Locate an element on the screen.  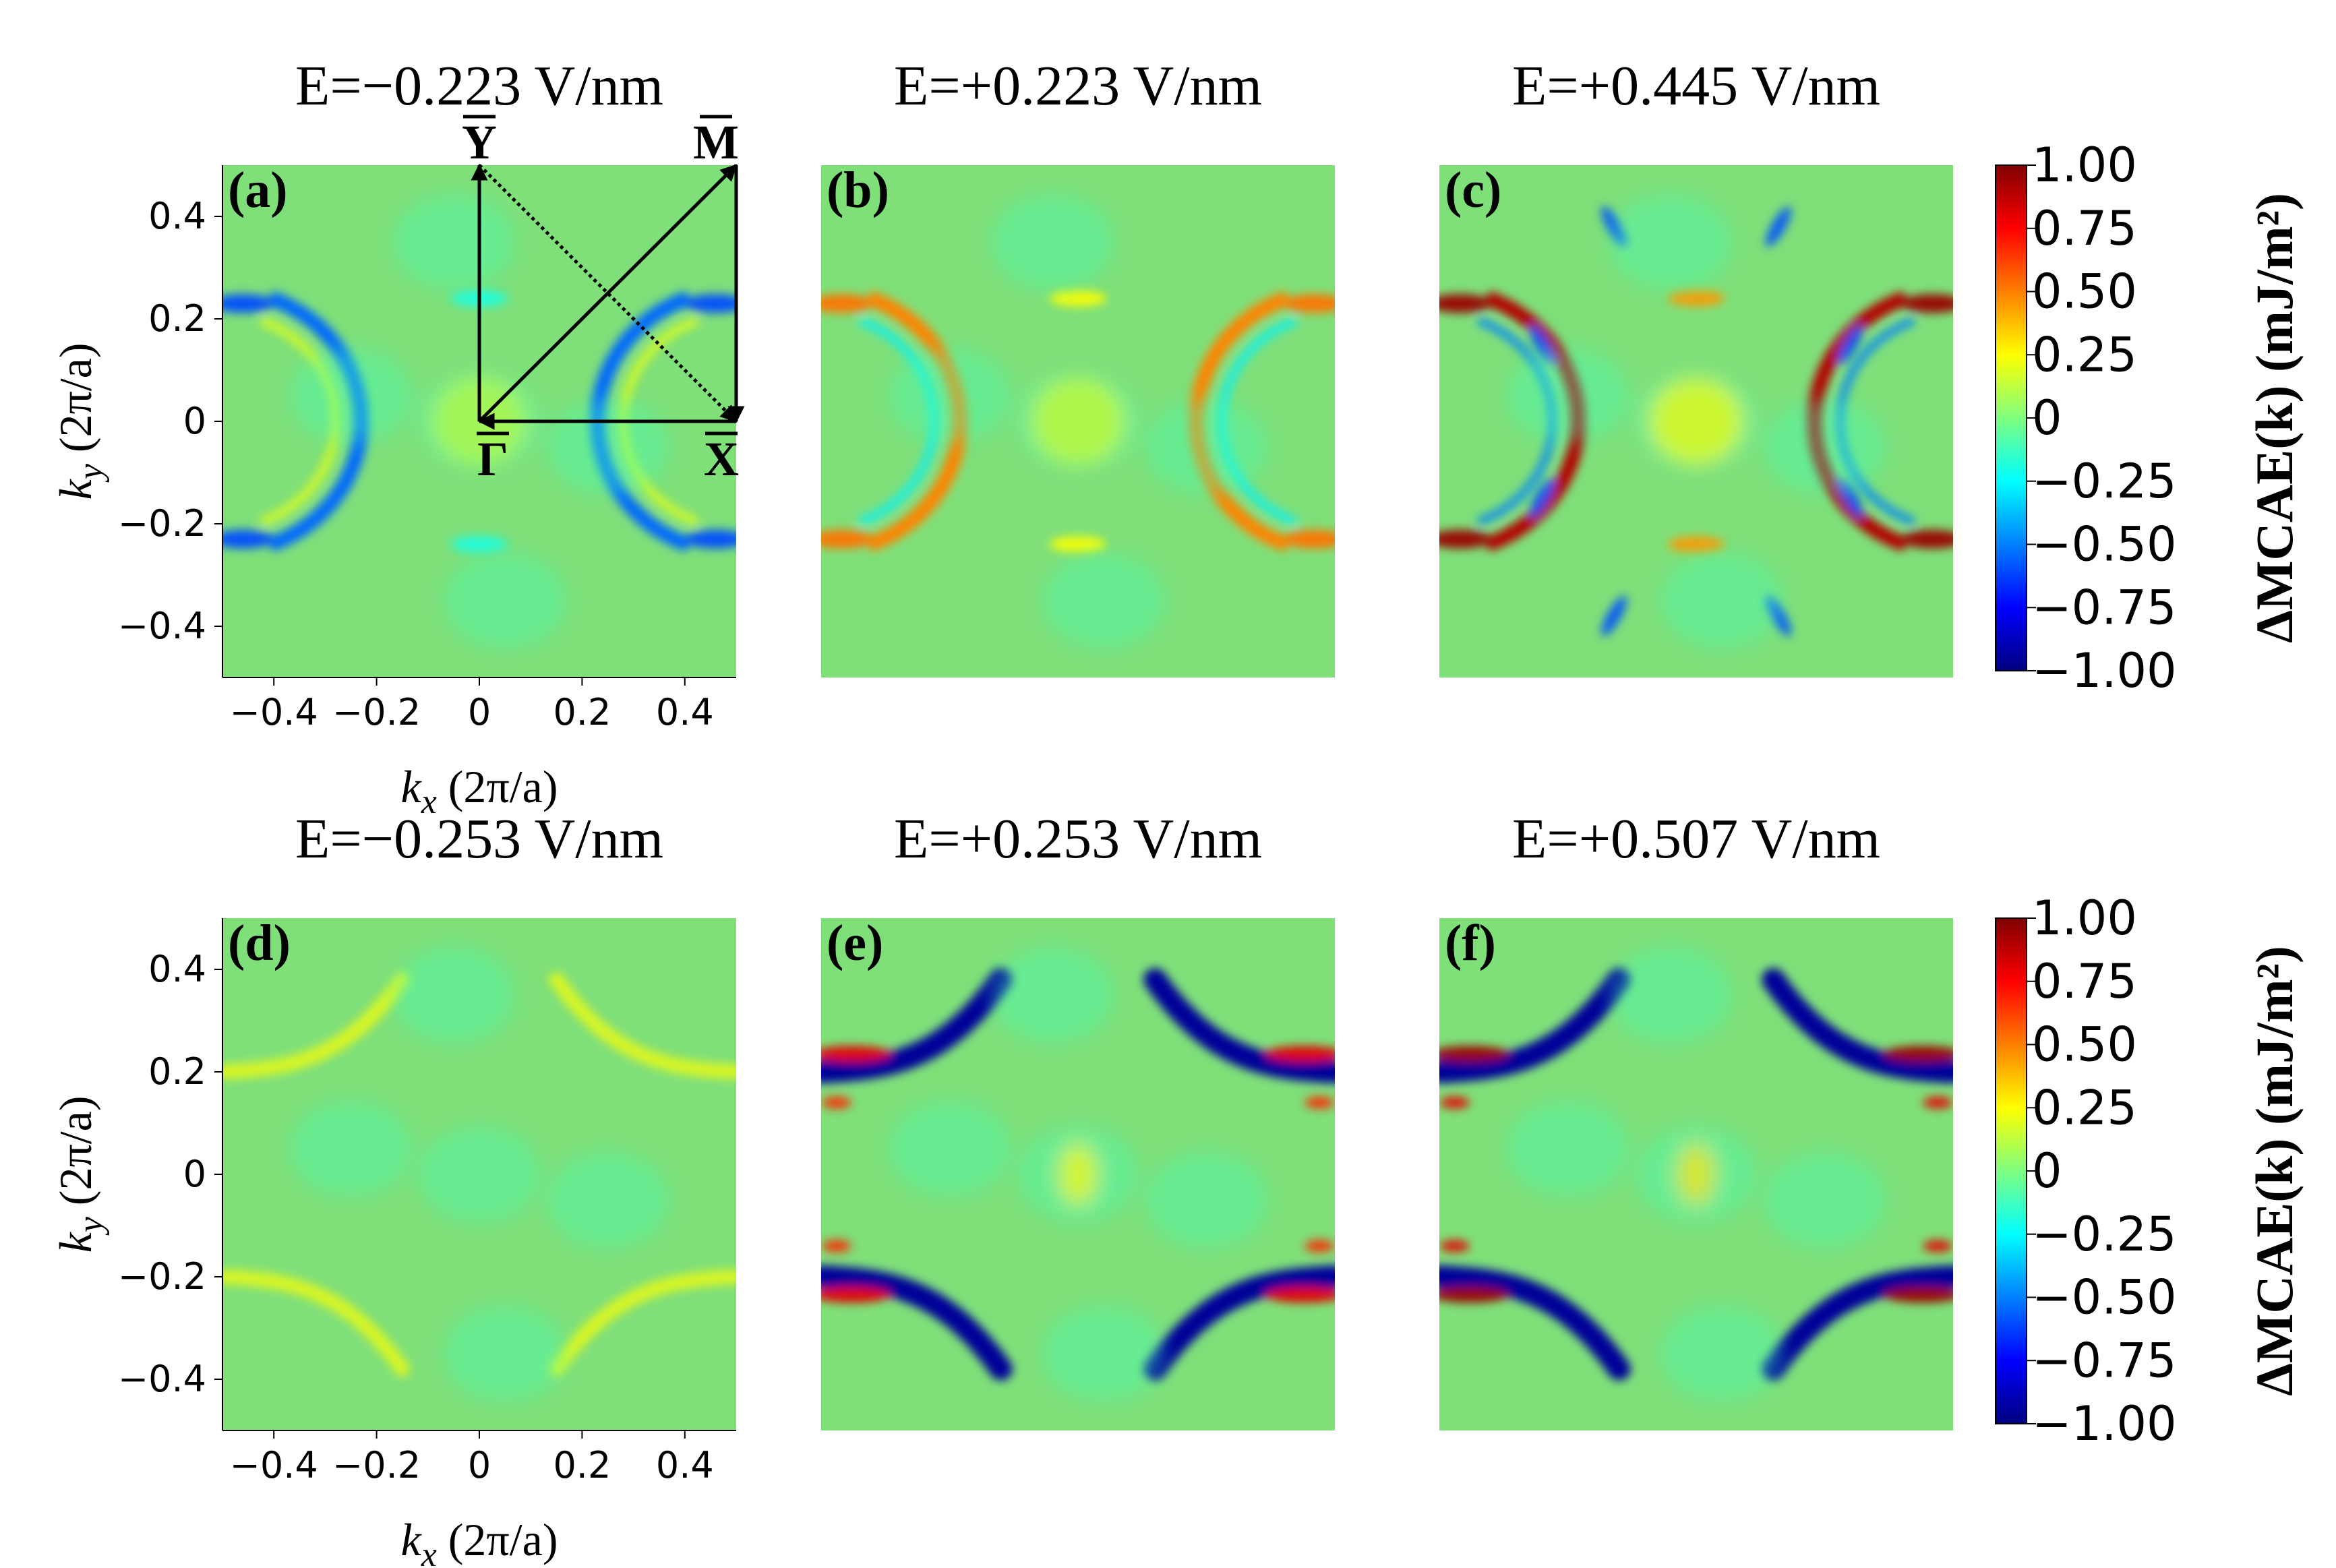
panel-label: (e) is located at coordinates (855, 943).